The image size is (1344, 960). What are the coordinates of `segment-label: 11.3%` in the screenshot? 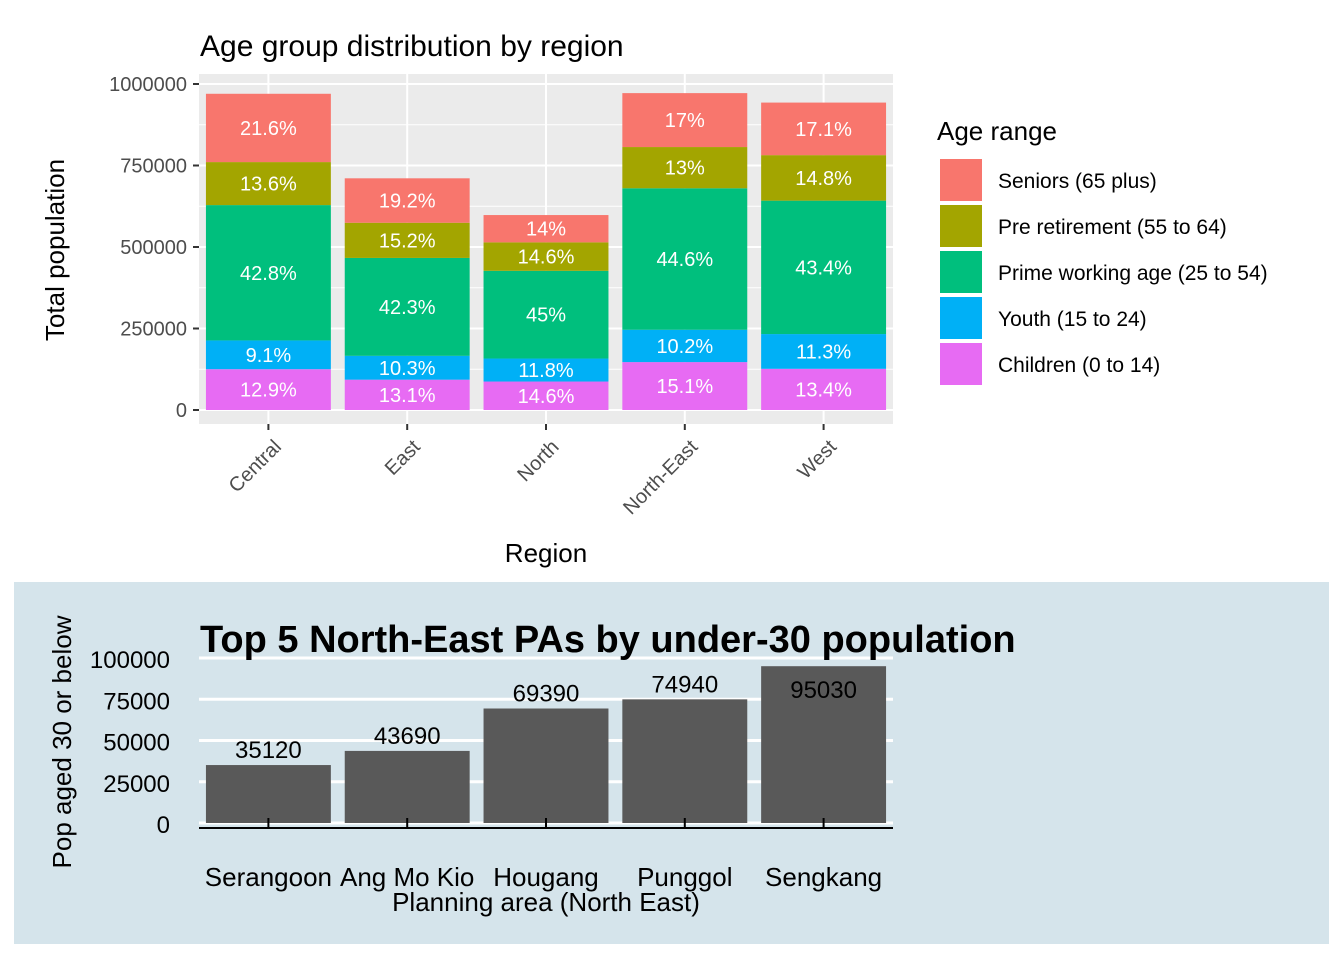 It's located at (823, 352).